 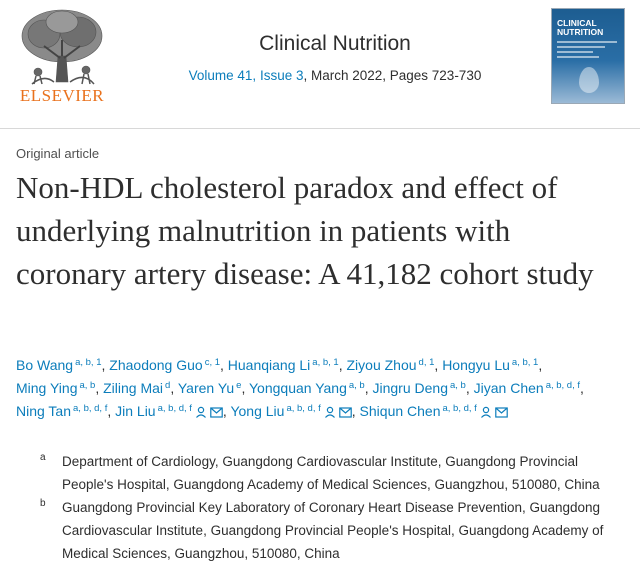 What do you see at coordinates (239, 385) in the screenshot?
I see `author-affiliation-marks: e` at bounding box center [239, 385].